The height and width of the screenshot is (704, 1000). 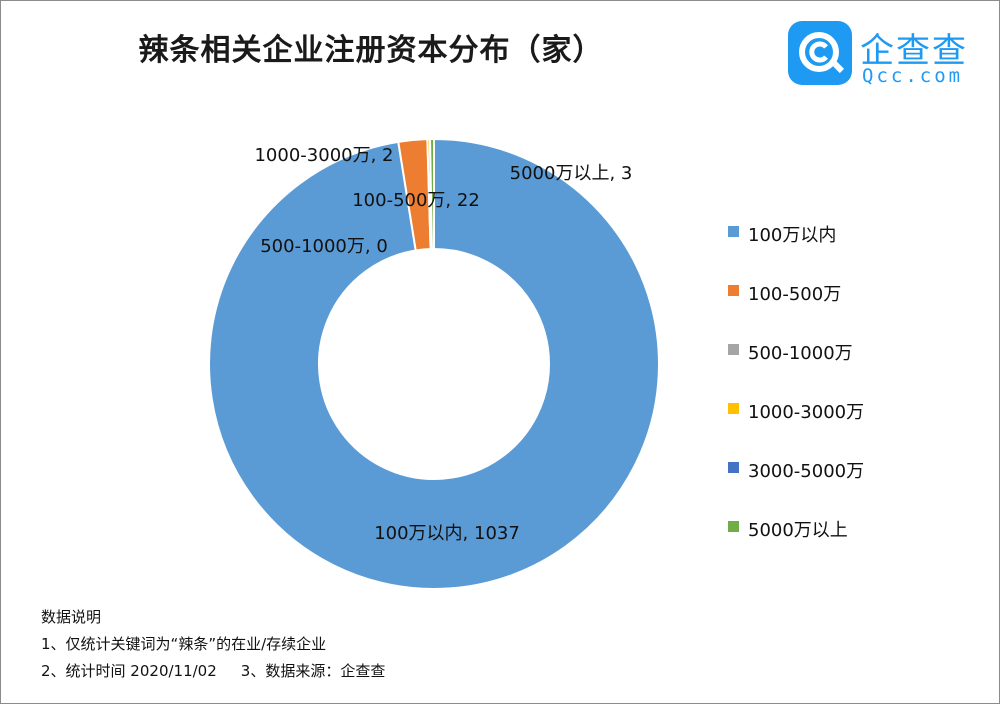 What do you see at coordinates (914, 51) in the screenshot?
I see `qcc-logo-cn-text: 企查查` at bounding box center [914, 51].